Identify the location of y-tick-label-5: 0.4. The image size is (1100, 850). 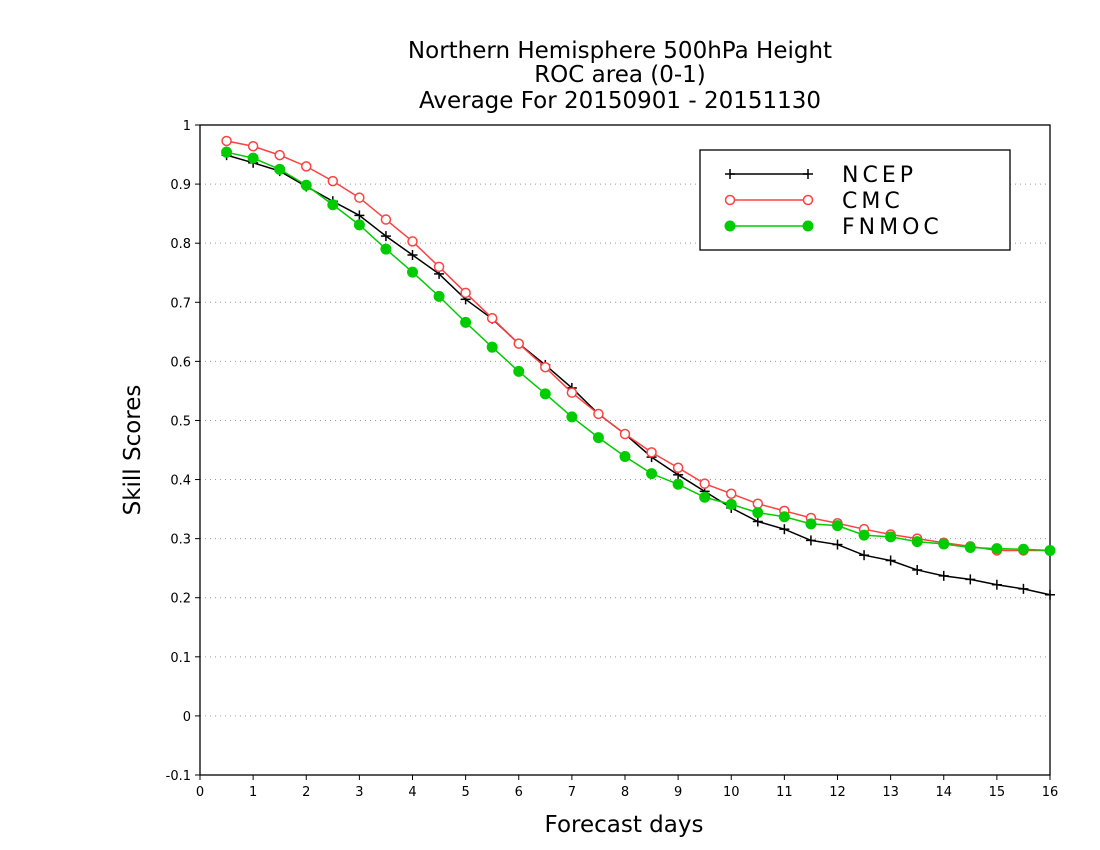
(180, 481).